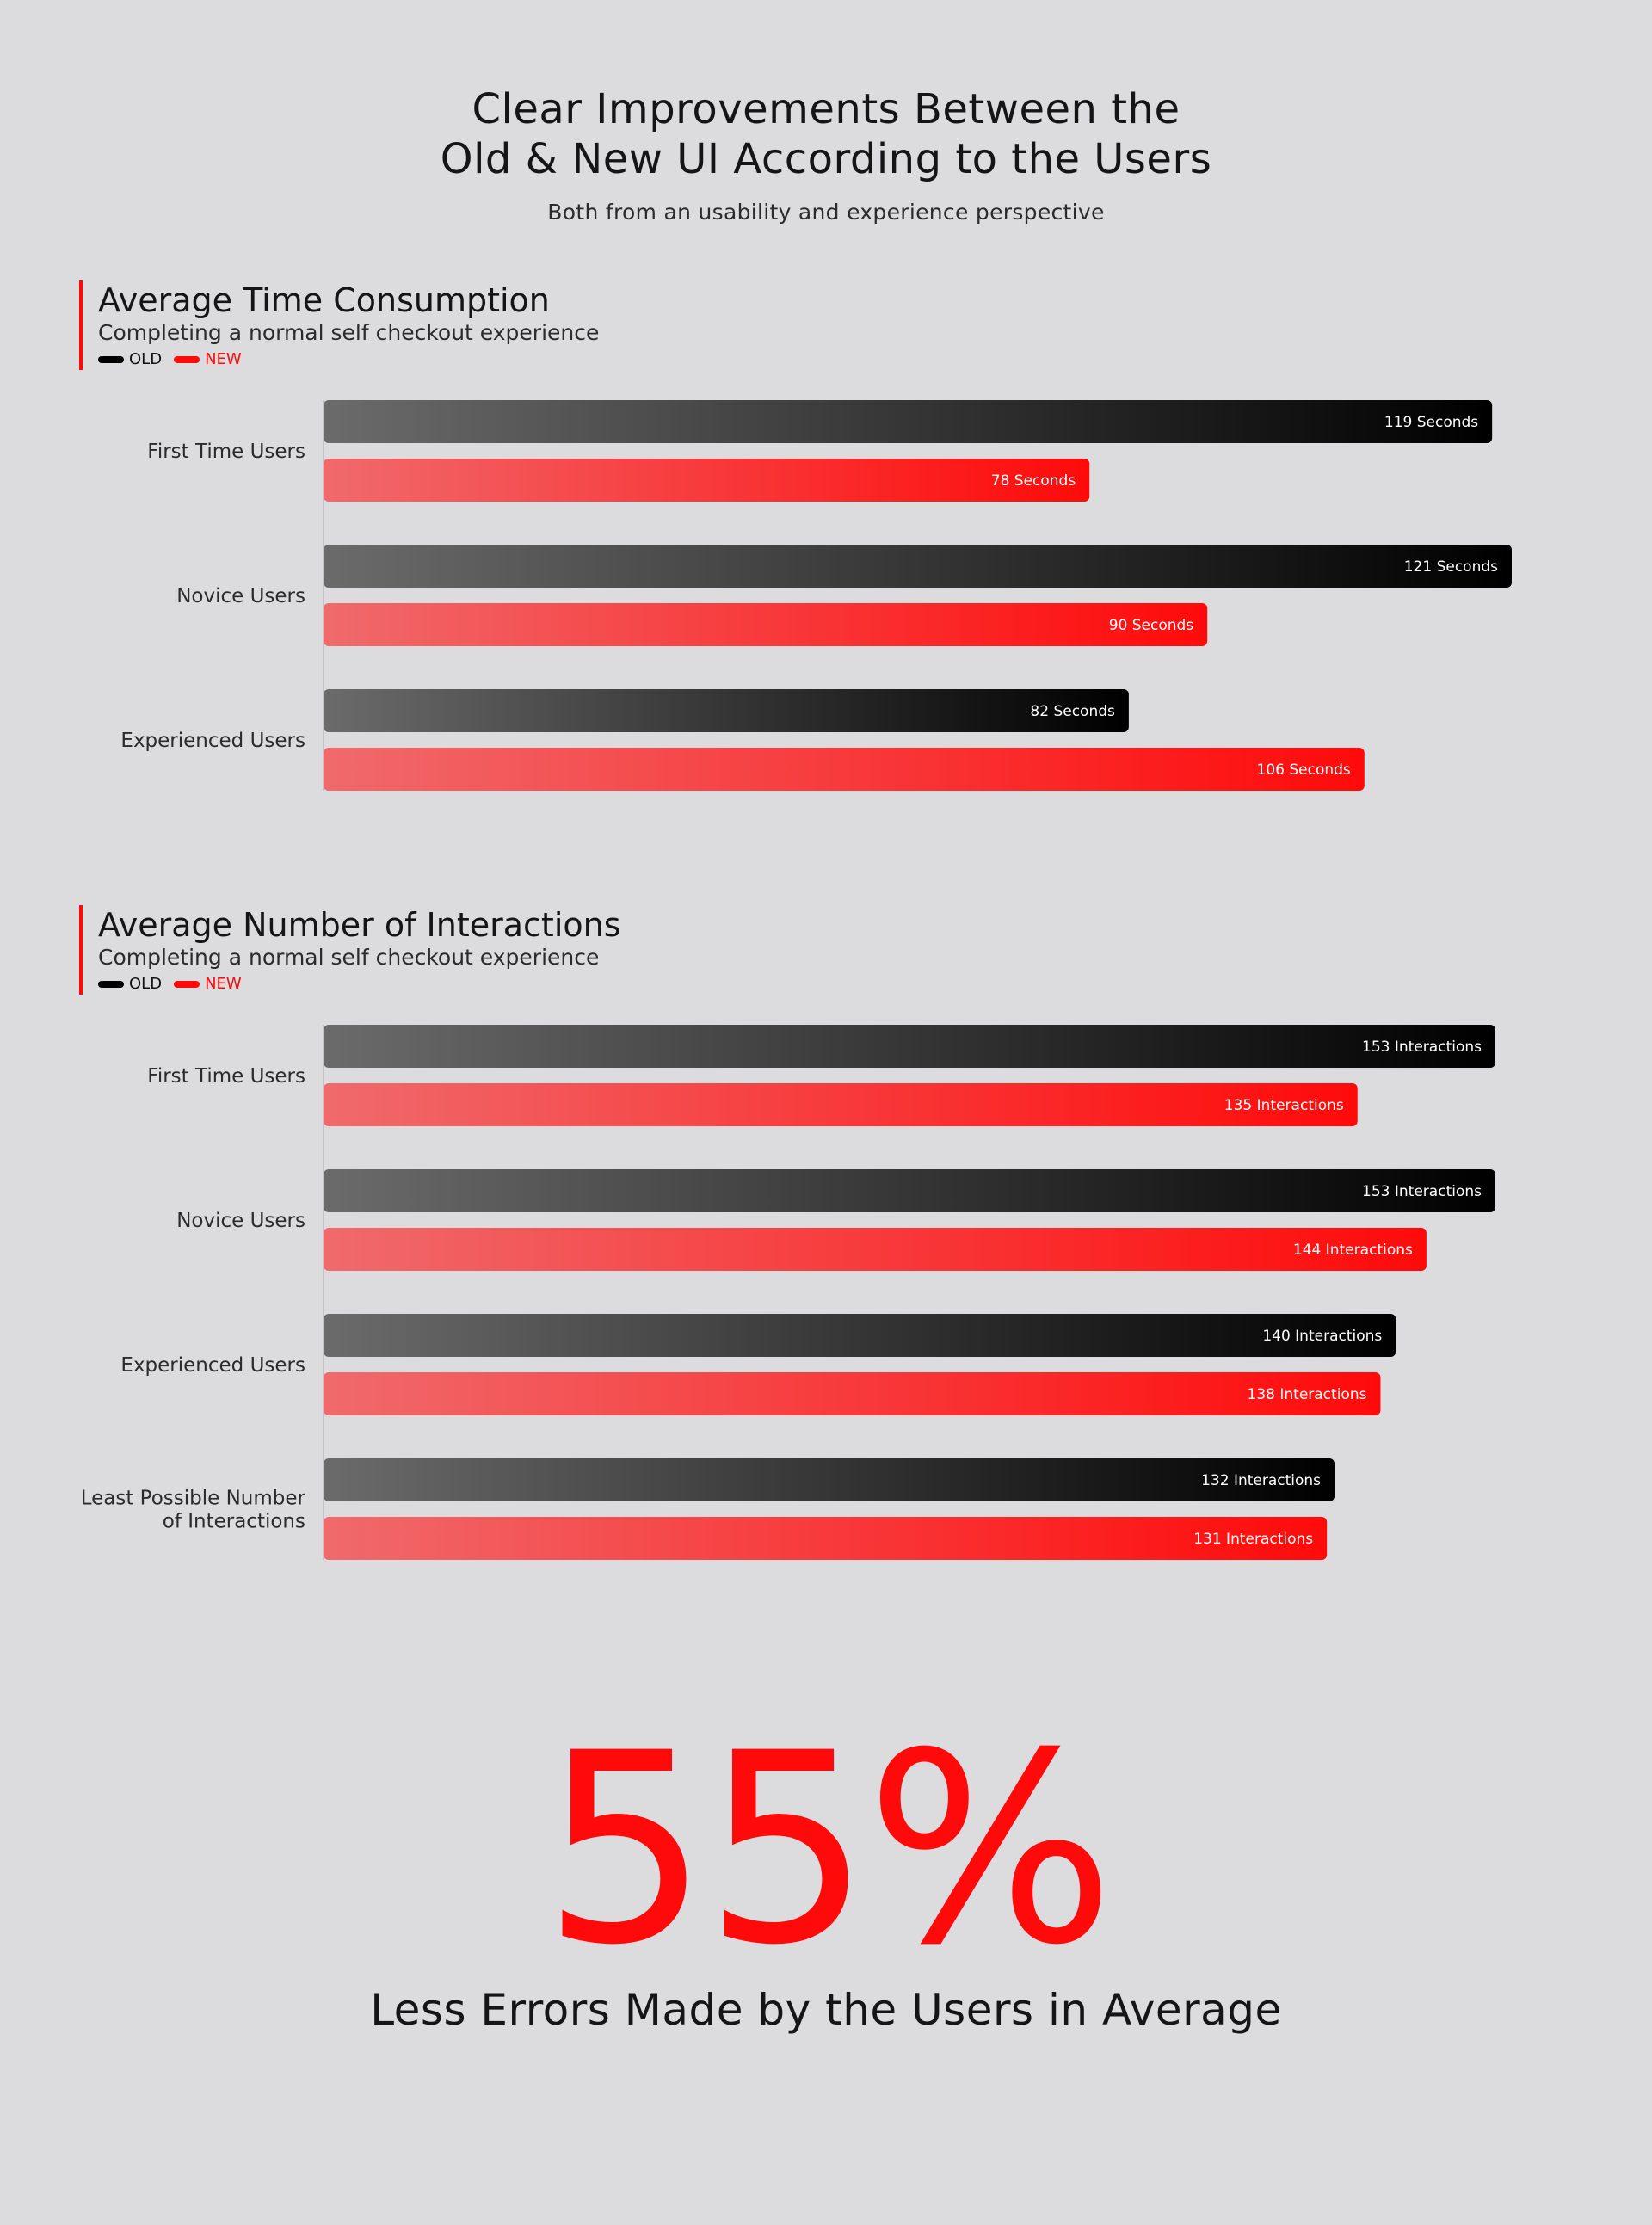 The width and height of the screenshot is (1652, 2225). What do you see at coordinates (828, 1849) in the screenshot?
I see `error-reduction-stat: 55%` at bounding box center [828, 1849].